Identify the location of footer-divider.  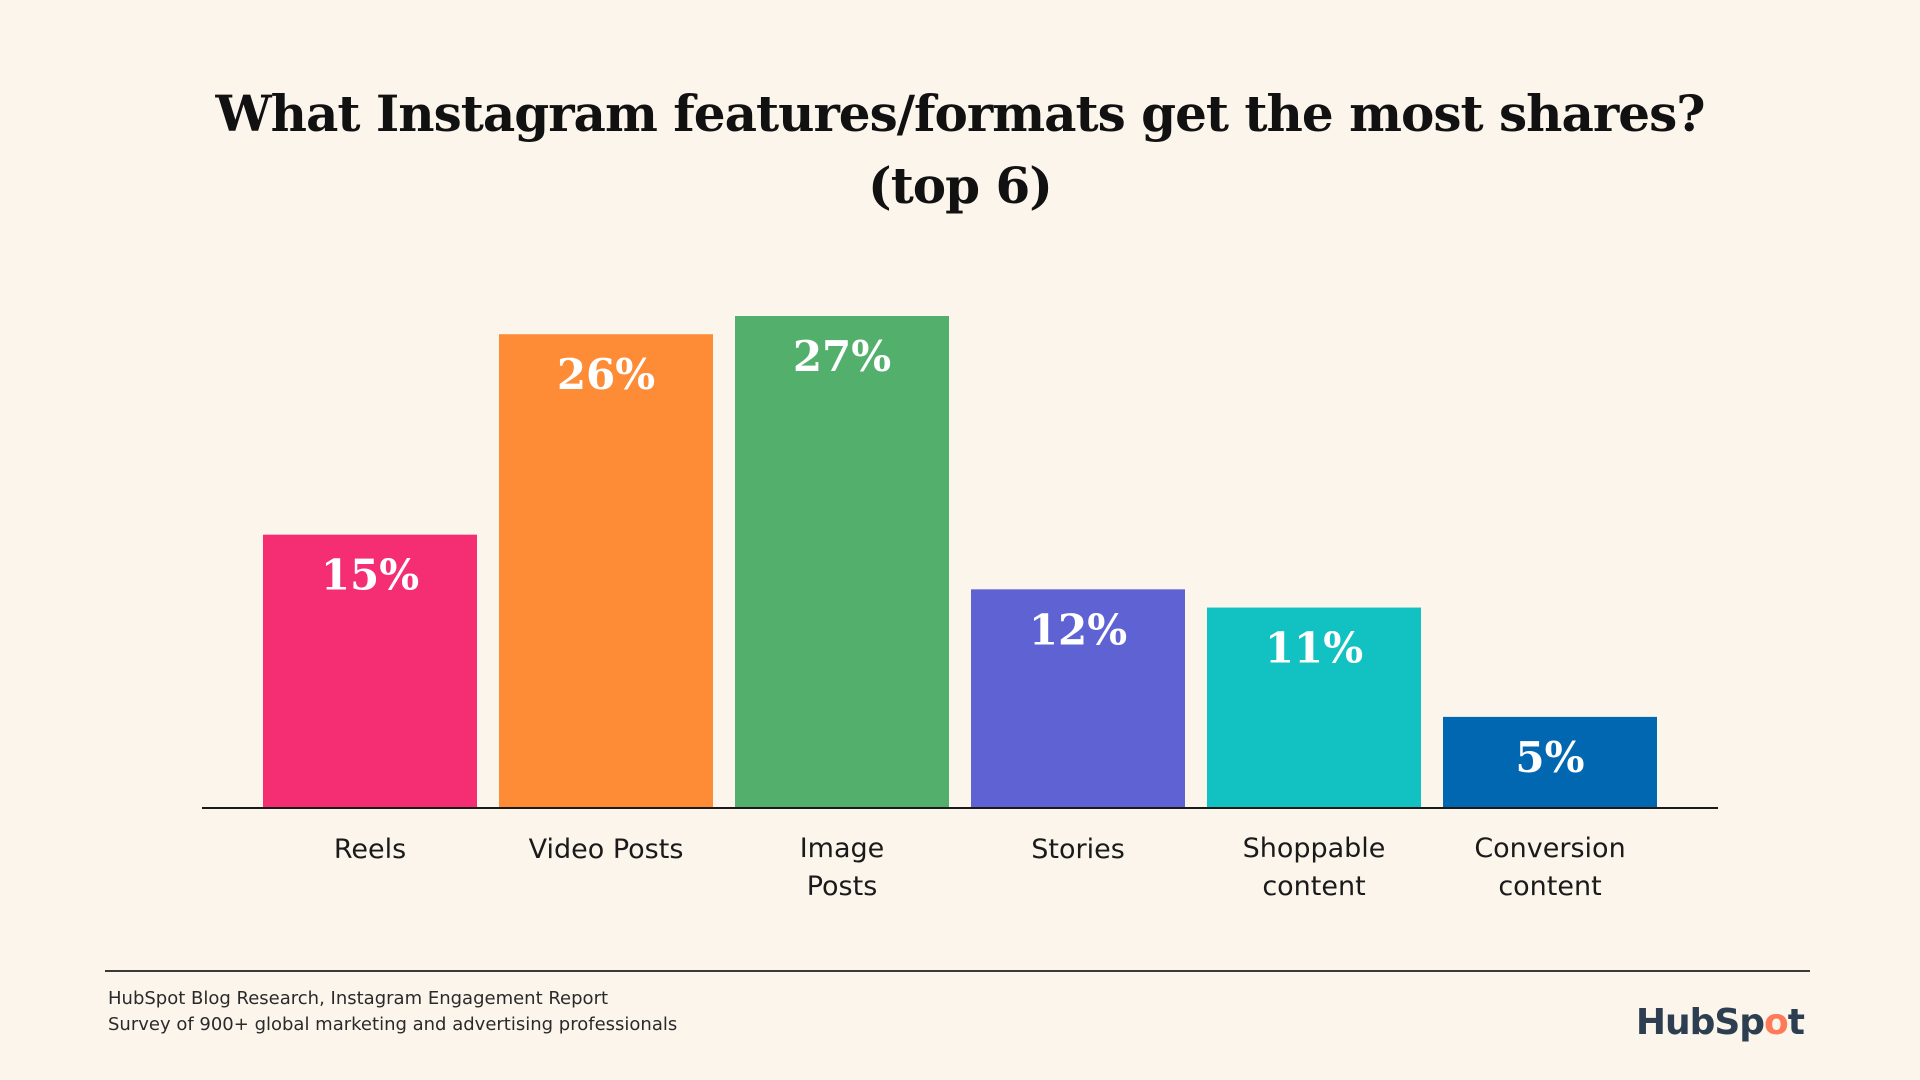
(957, 971).